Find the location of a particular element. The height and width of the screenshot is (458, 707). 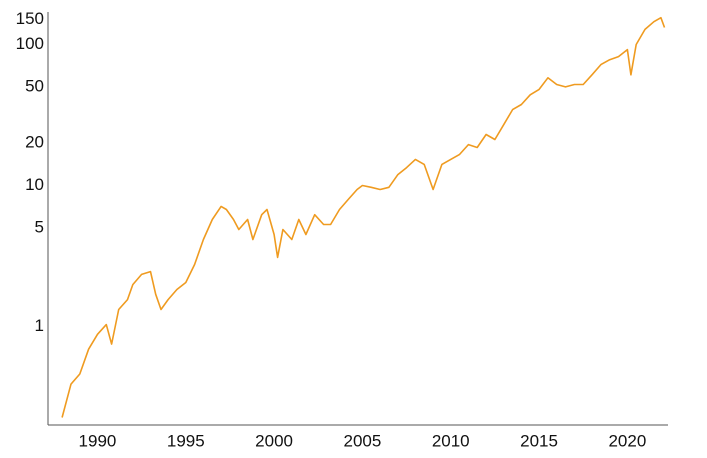

x-tick-label: 1995 is located at coordinates (186, 440).